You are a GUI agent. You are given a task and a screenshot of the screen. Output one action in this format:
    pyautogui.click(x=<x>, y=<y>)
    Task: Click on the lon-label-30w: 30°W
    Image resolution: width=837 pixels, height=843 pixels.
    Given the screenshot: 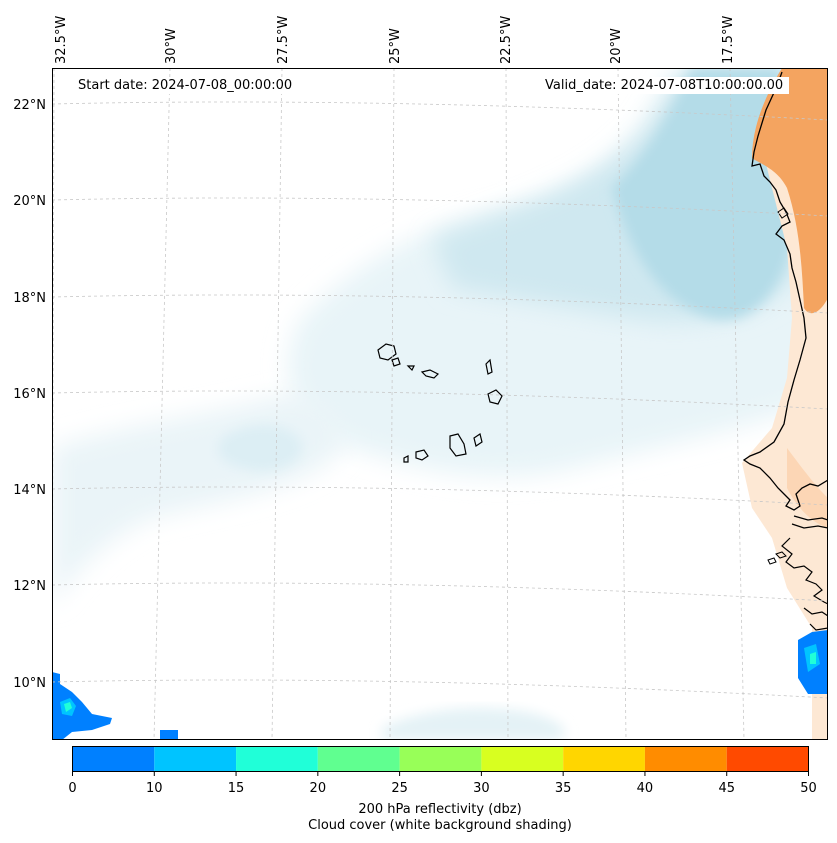 What is the action you would take?
    pyautogui.click(x=171, y=46)
    